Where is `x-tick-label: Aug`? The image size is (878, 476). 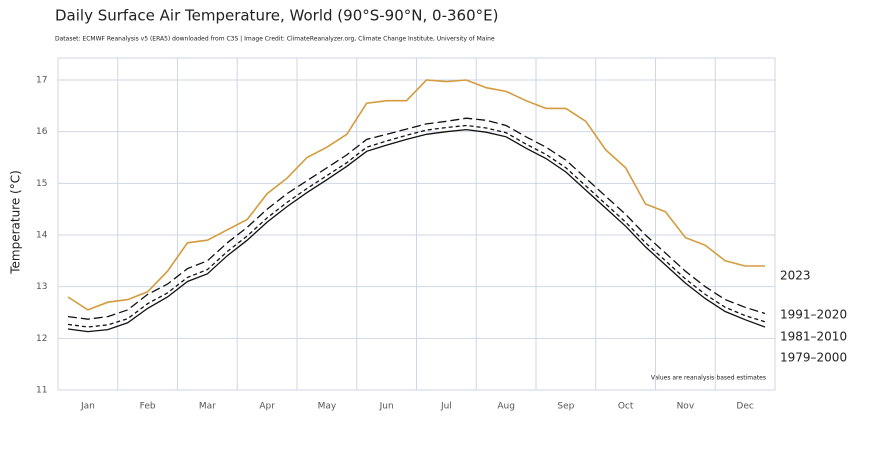
x-tick-label: Aug is located at coordinates (506, 407).